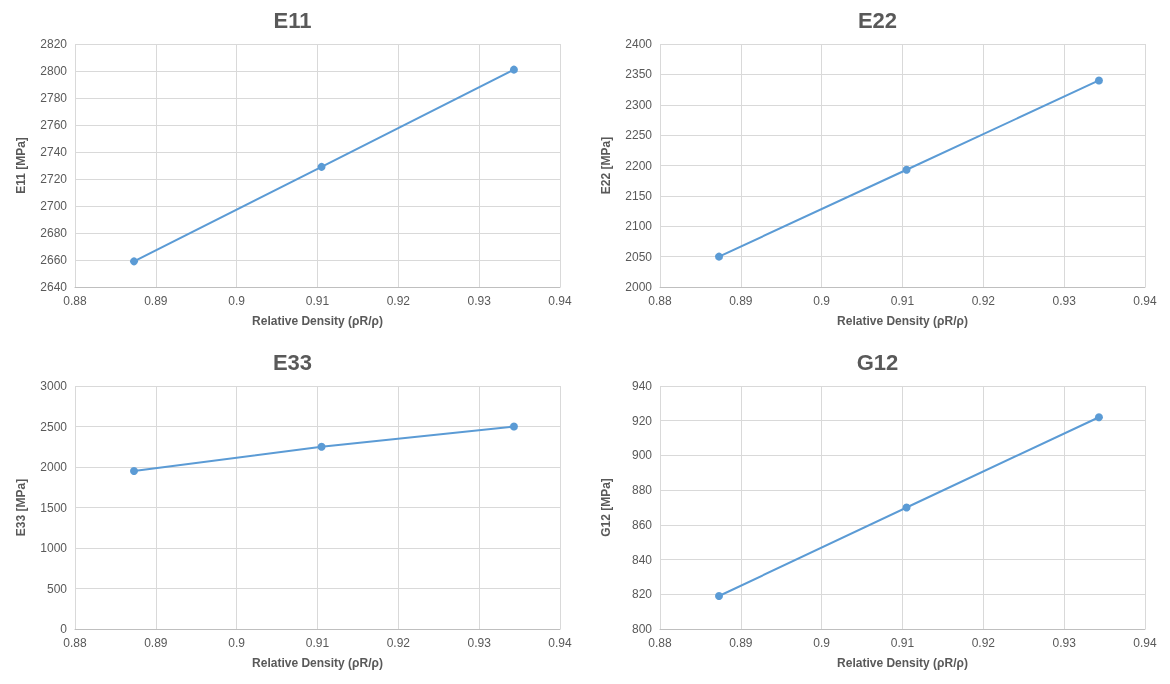 The height and width of the screenshot is (684, 1170). What do you see at coordinates (54, 152) in the screenshot?
I see `y-tick-label: 2740` at bounding box center [54, 152].